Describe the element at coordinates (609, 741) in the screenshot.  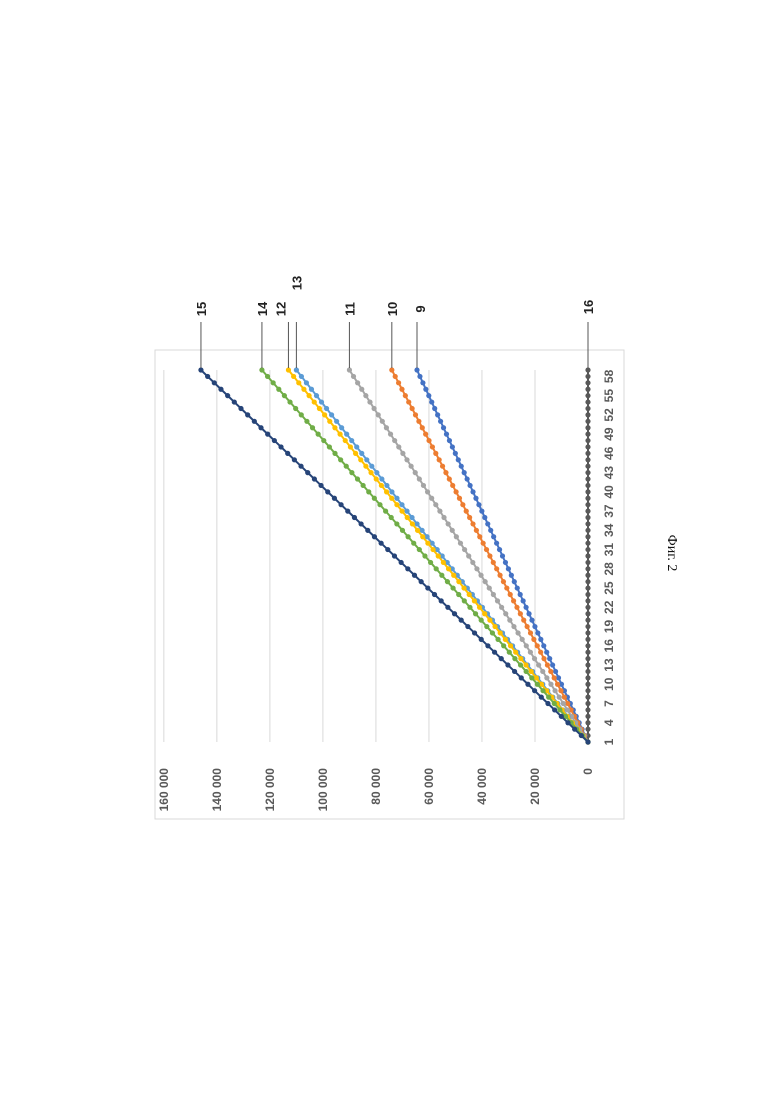
I see `x-tick-label: 1` at that location.